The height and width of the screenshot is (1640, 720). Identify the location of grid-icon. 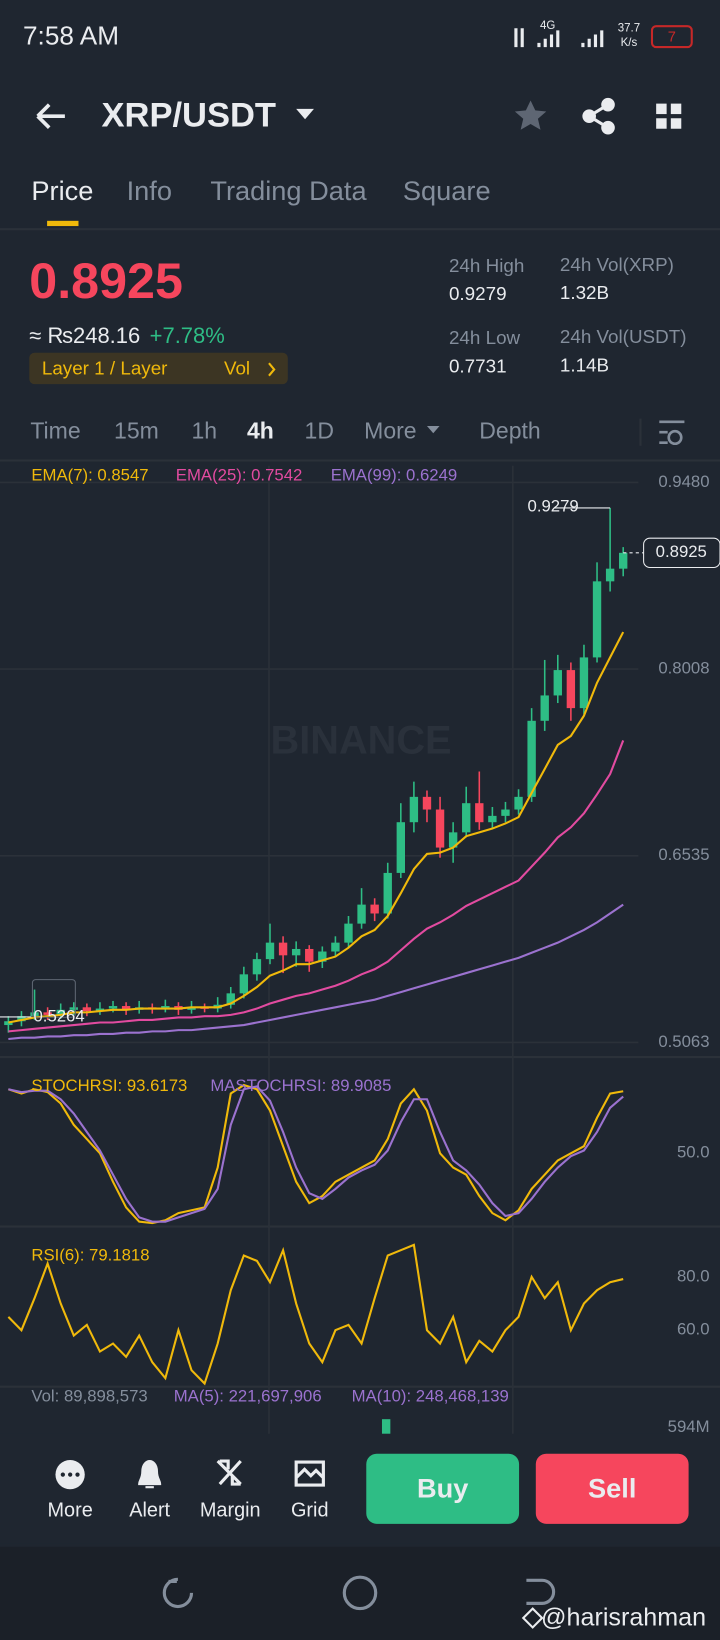
(309, 1473).